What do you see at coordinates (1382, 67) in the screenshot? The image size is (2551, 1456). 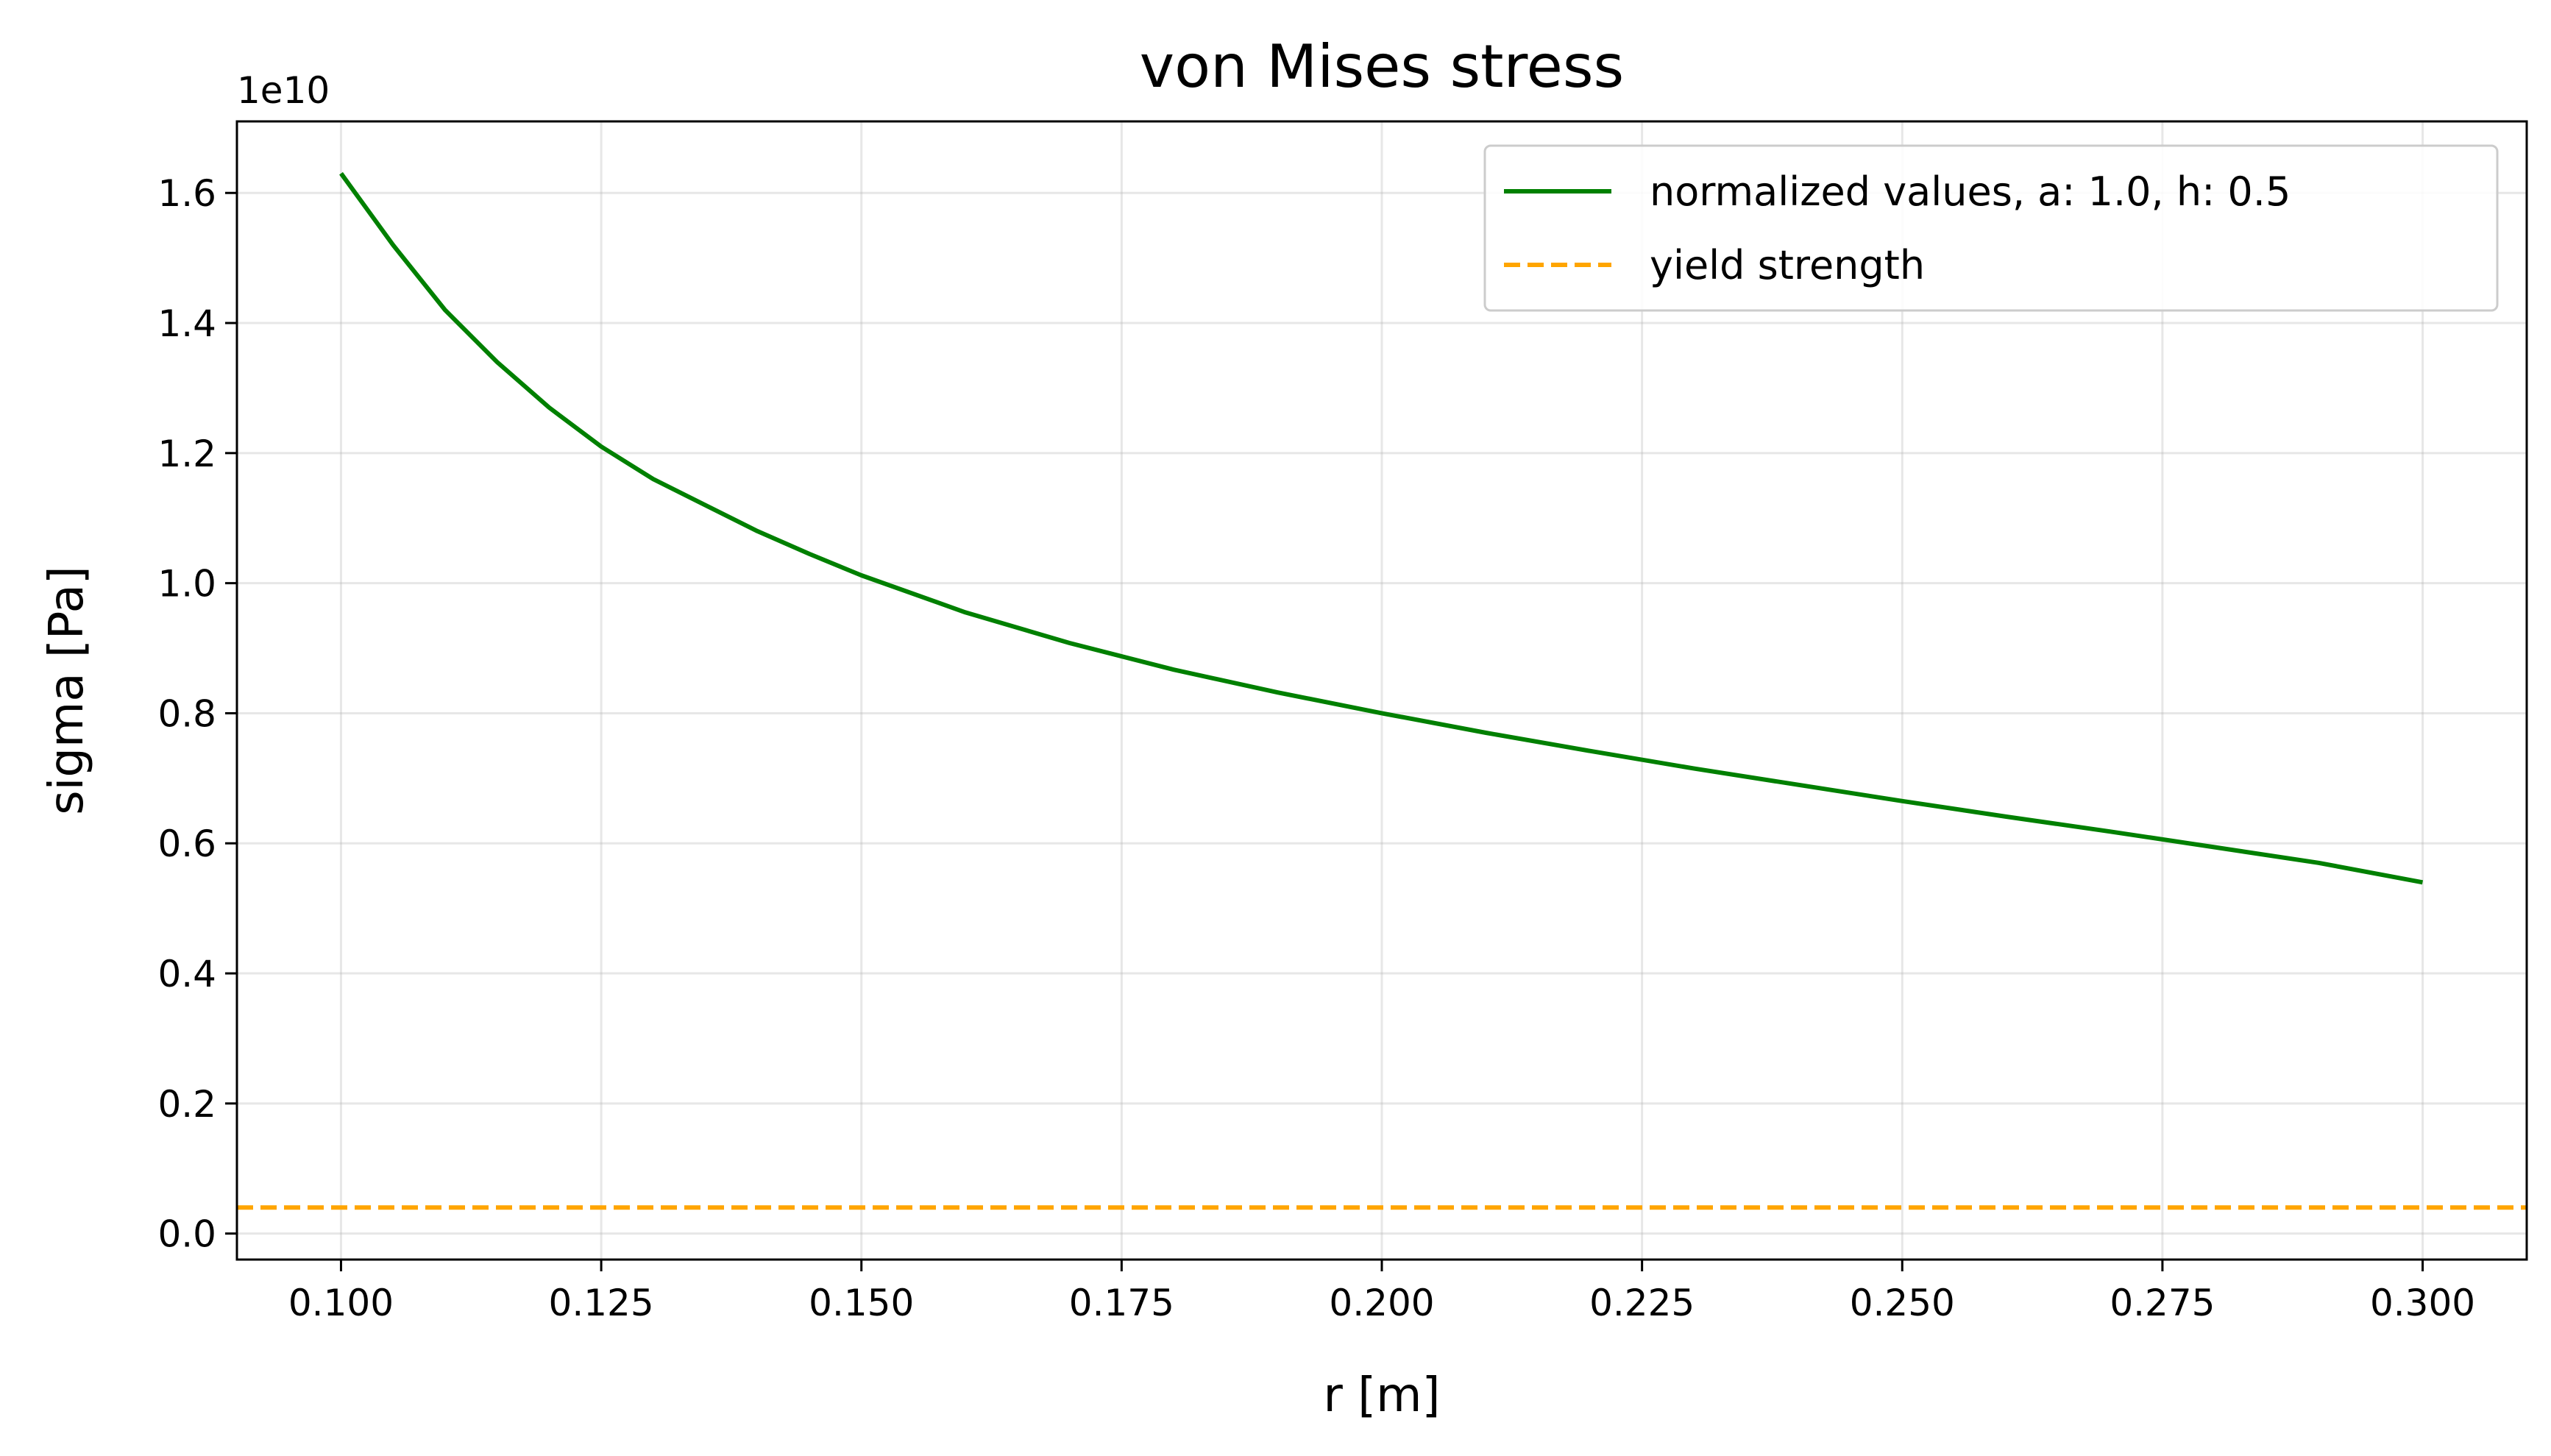 I see `chart-title: von Mises stress` at bounding box center [1382, 67].